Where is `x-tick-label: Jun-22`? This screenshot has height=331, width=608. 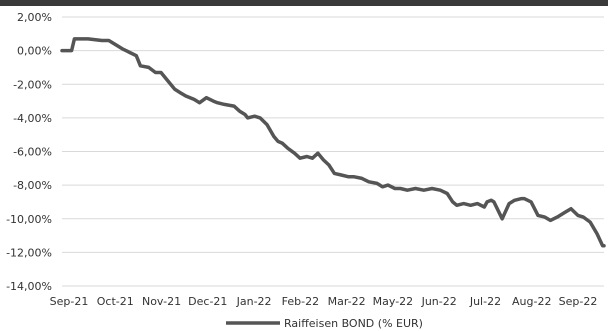 x-tick-label: Jun-22 is located at coordinates (439, 301).